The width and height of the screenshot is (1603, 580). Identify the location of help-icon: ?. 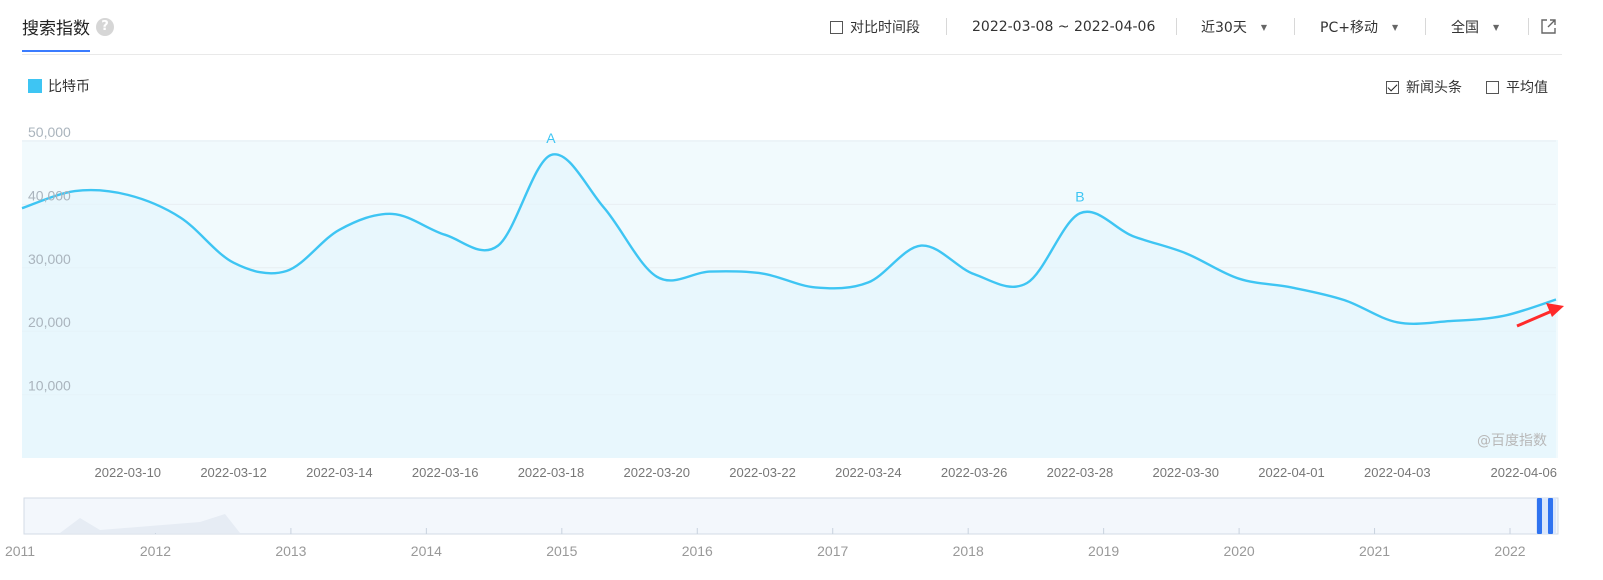
(105, 27).